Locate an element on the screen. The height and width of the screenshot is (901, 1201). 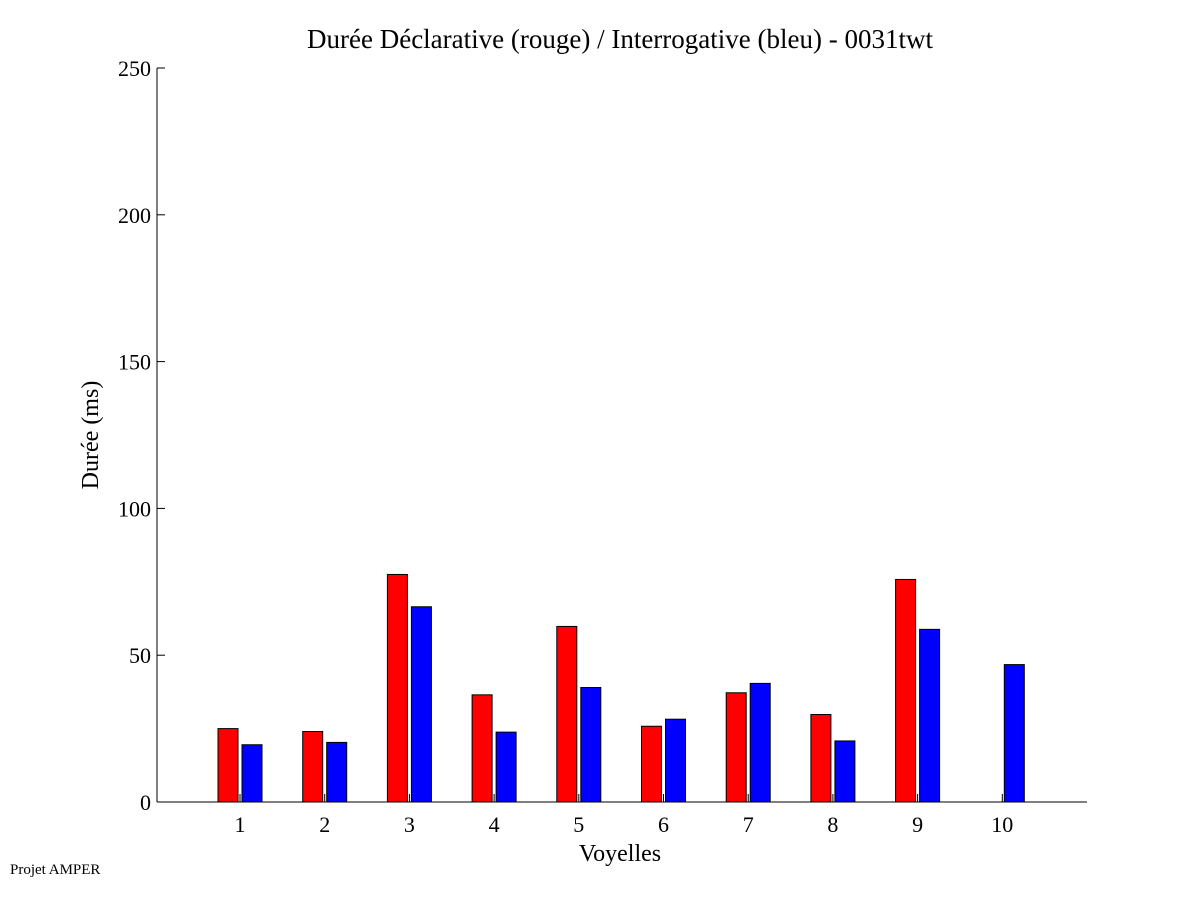
x-tick-label: 9 is located at coordinates (917, 824).